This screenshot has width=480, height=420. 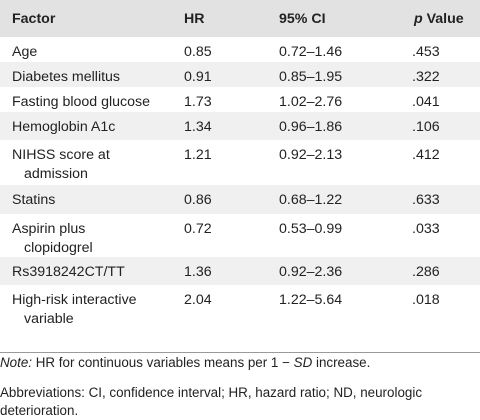 What do you see at coordinates (198, 300) in the screenshot?
I see `cell-hr: 2.04` at bounding box center [198, 300].